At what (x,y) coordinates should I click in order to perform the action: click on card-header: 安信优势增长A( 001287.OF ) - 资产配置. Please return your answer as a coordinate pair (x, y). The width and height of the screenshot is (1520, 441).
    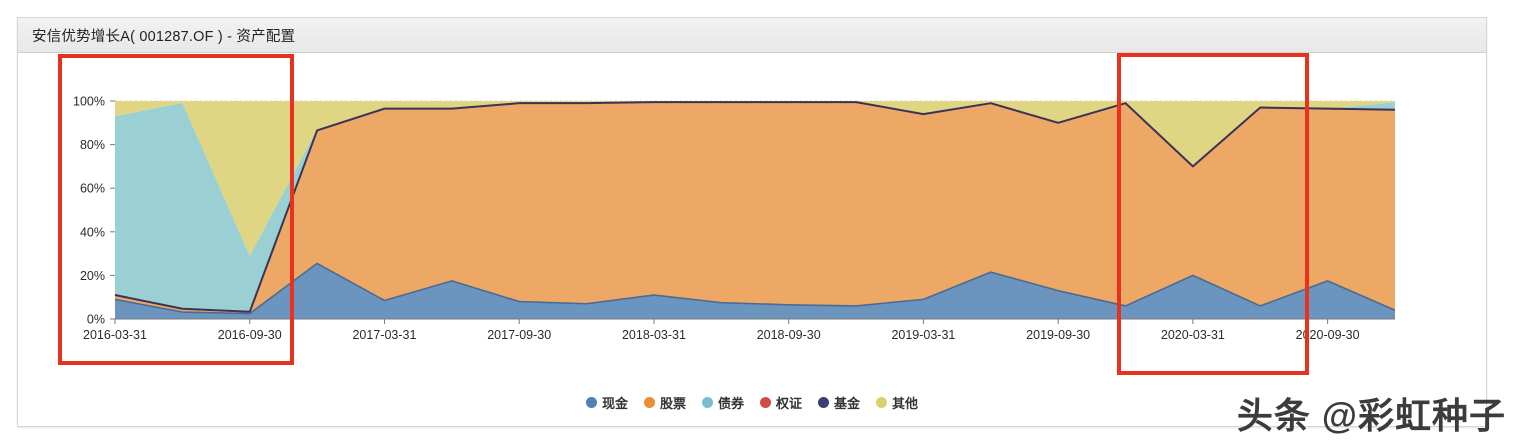
    Looking at the image, I should click on (752, 35).